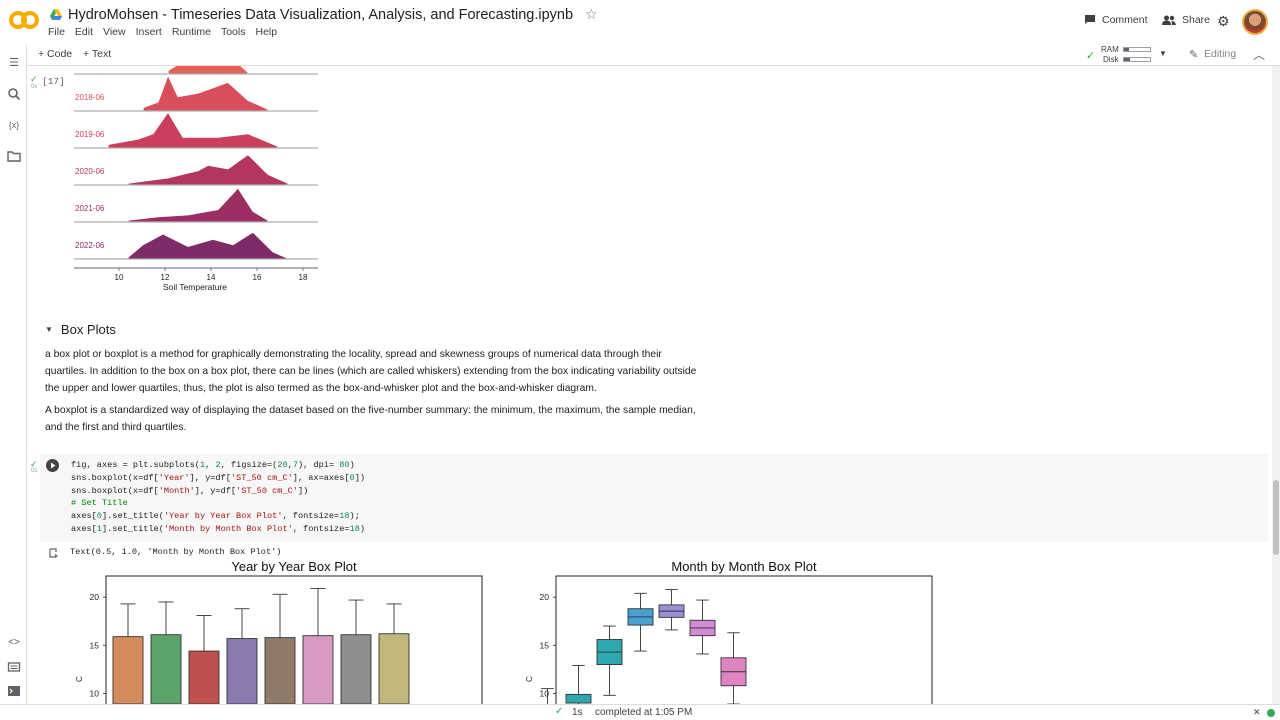 The width and height of the screenshot is (1280, 720). I want to click on ridge-x-tick-label: 12, so click(165, 277).